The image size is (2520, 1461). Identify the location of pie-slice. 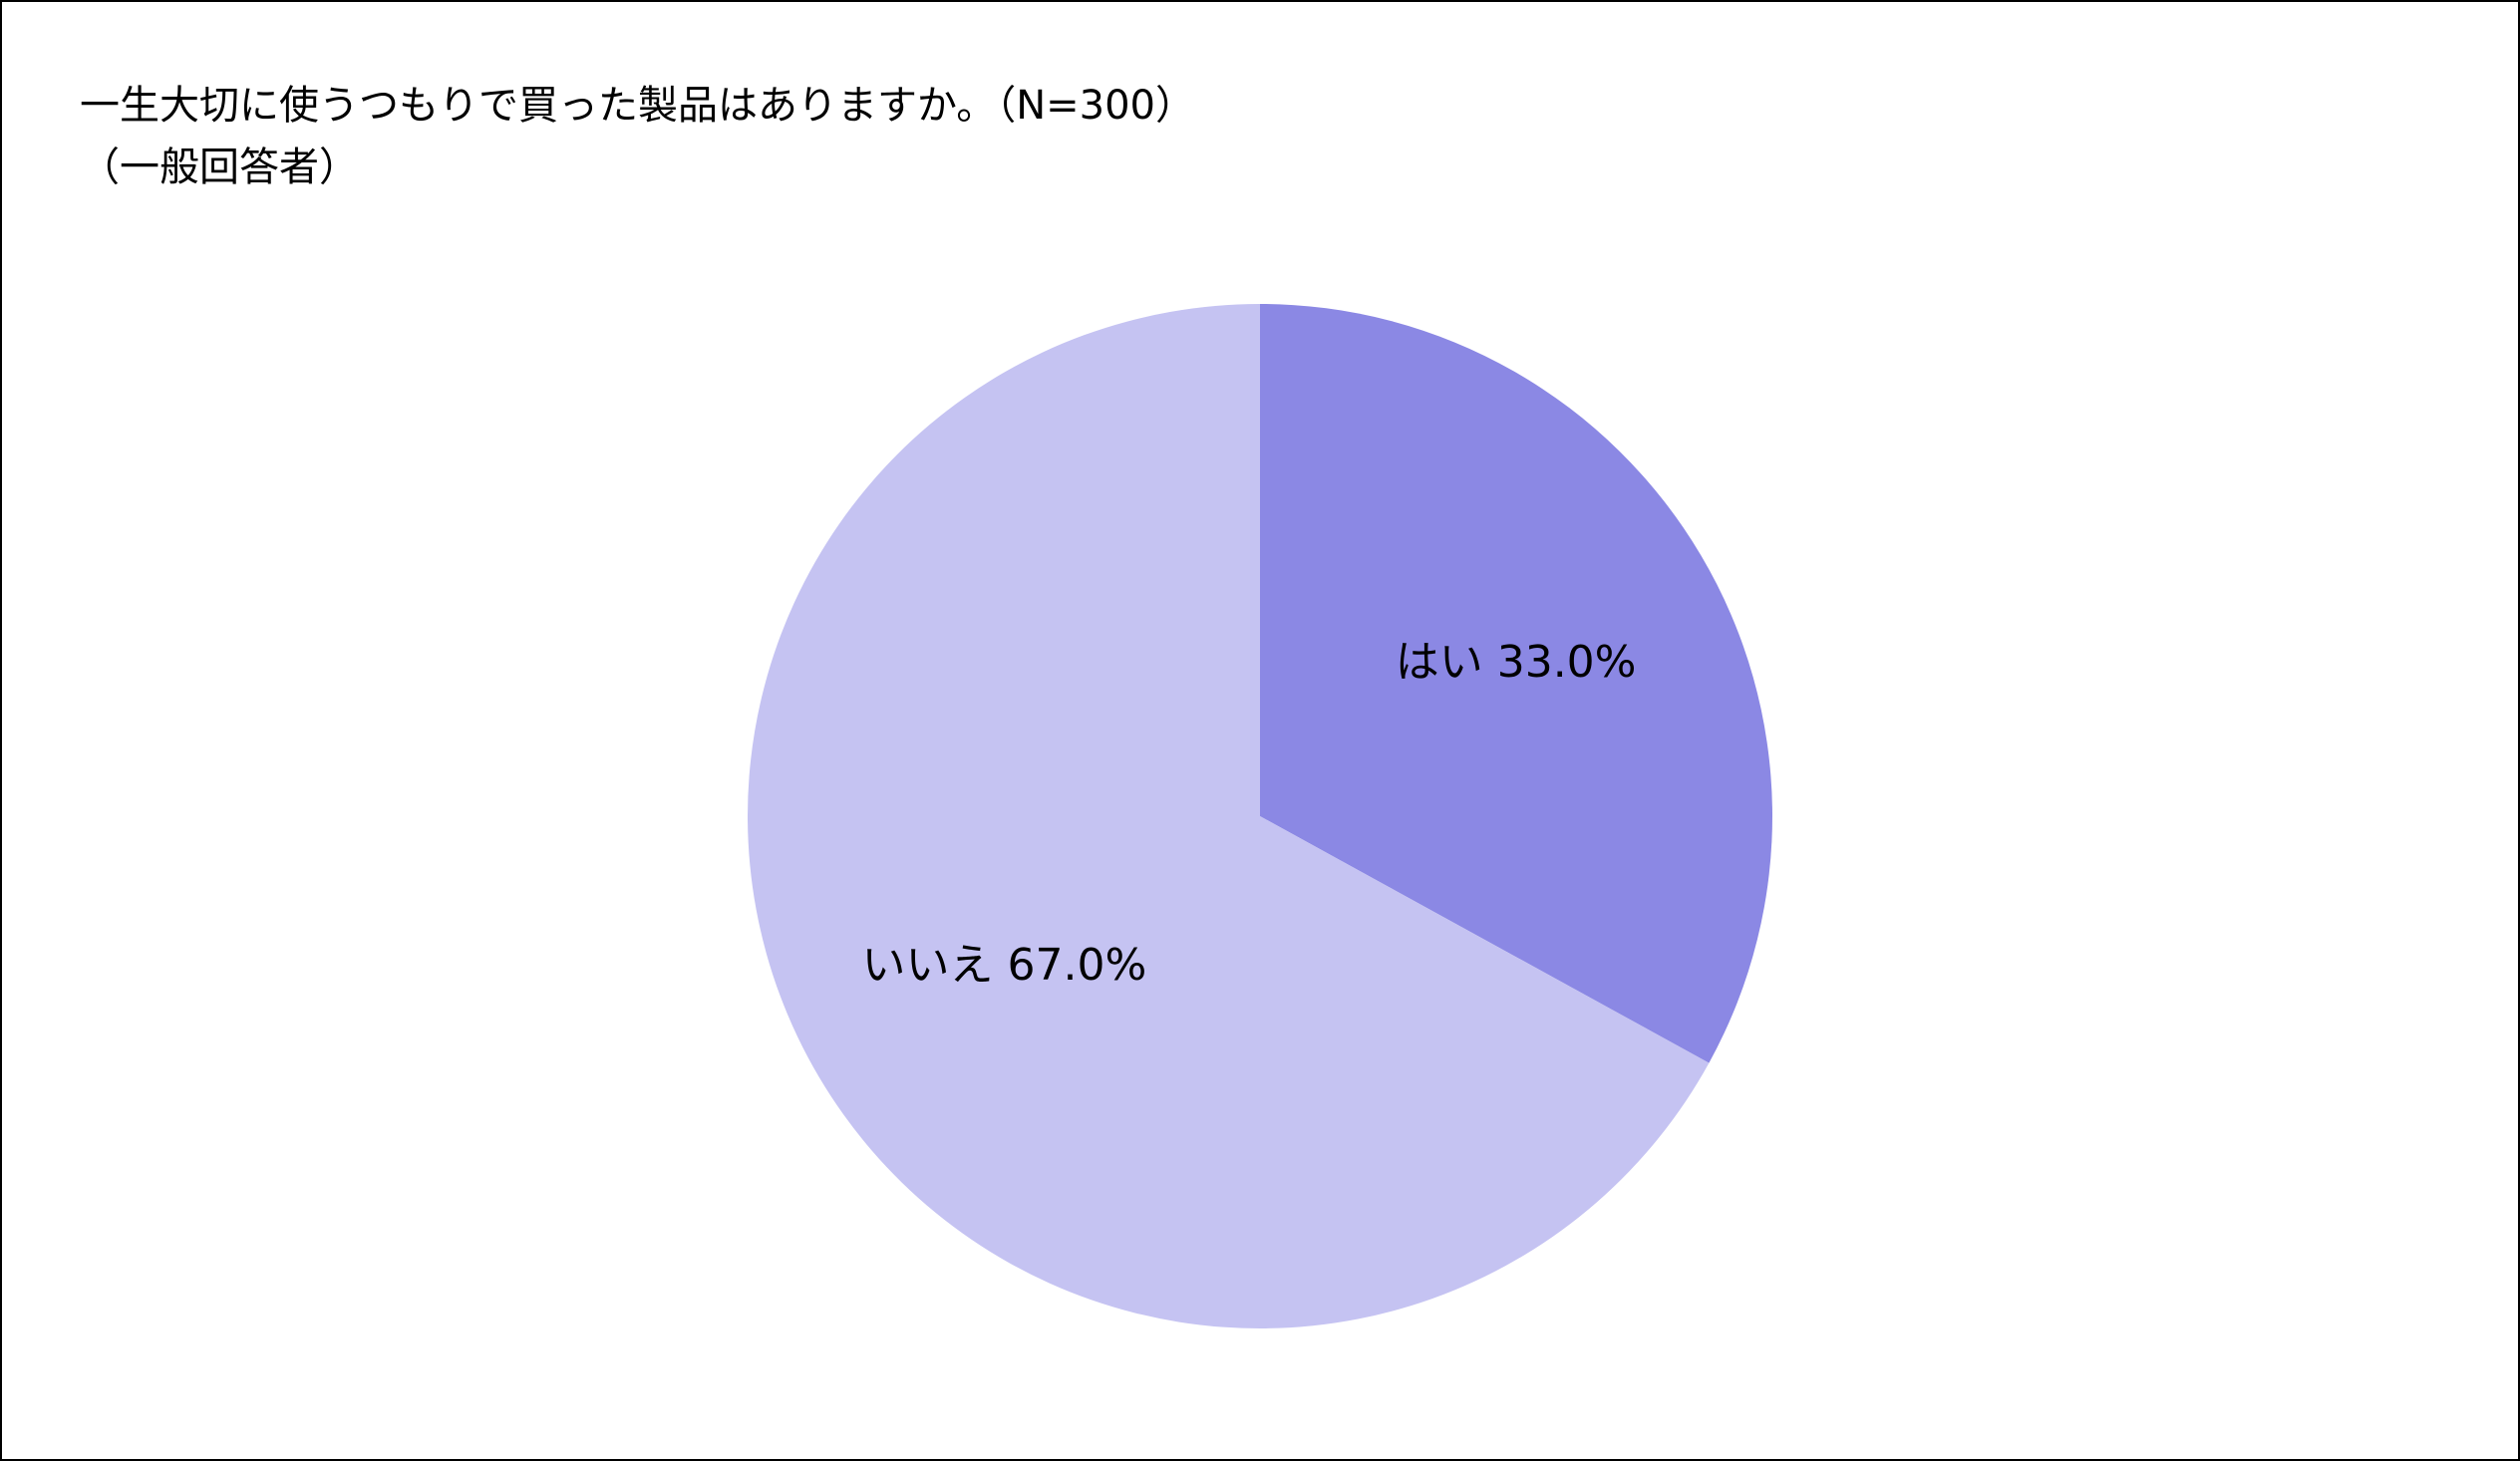
(1516, 683).